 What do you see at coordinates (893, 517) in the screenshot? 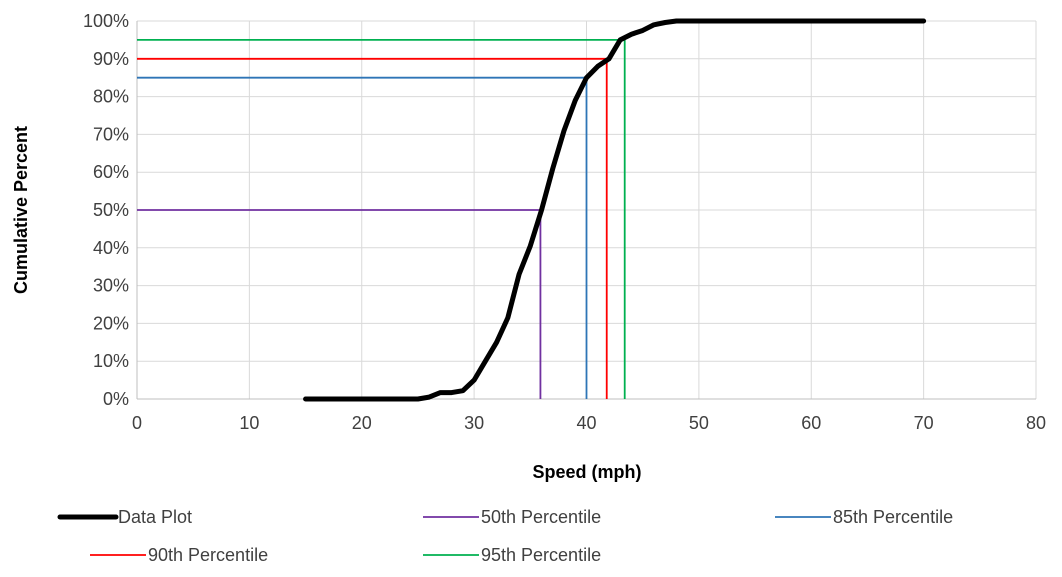
I see `legend-label: 85th Percentile` at bounding box center [893, 517].